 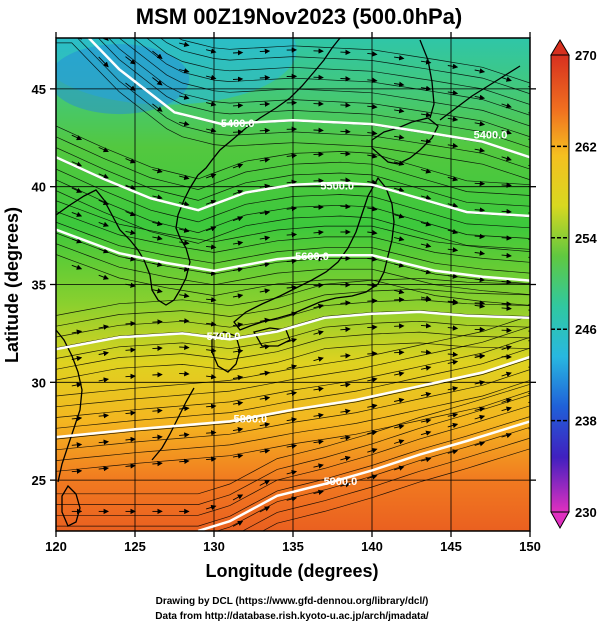 What do you see at coordinates (560, 47) in the screenshot?
I see `colorbar-top-arrow` at bounding box center [560, 47].